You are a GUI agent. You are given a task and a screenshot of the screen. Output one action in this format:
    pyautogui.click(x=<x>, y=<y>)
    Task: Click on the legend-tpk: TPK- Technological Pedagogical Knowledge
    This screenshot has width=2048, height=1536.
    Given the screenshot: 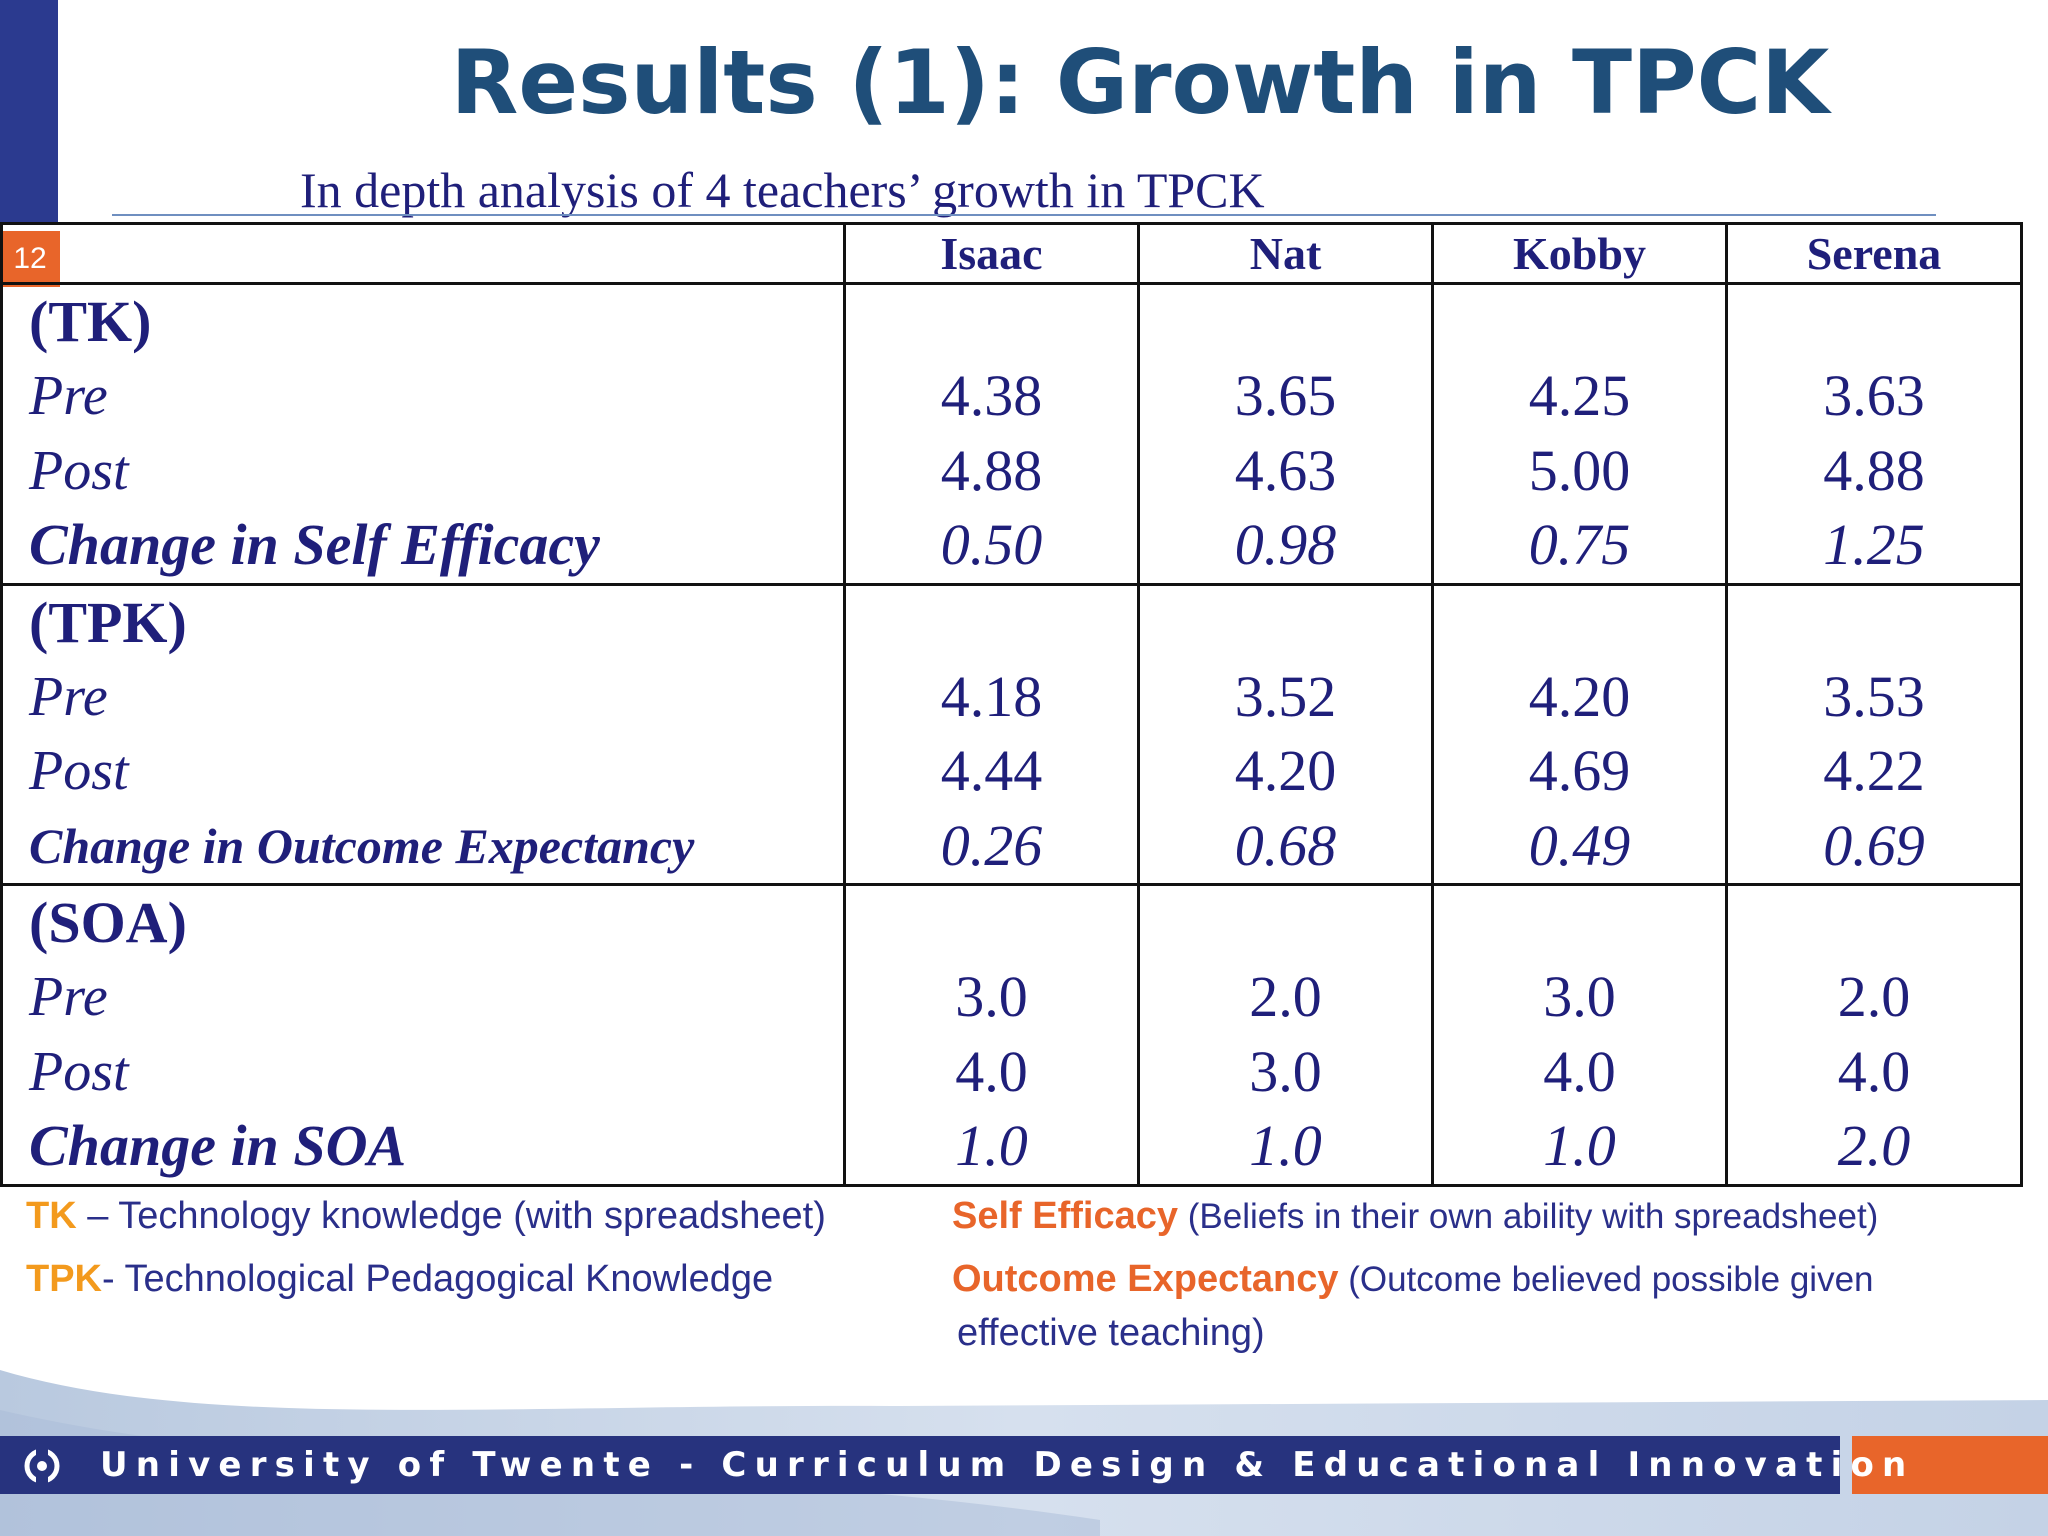 What is the action you would take?
    pyautogui.click(x=399, y=1279)
    